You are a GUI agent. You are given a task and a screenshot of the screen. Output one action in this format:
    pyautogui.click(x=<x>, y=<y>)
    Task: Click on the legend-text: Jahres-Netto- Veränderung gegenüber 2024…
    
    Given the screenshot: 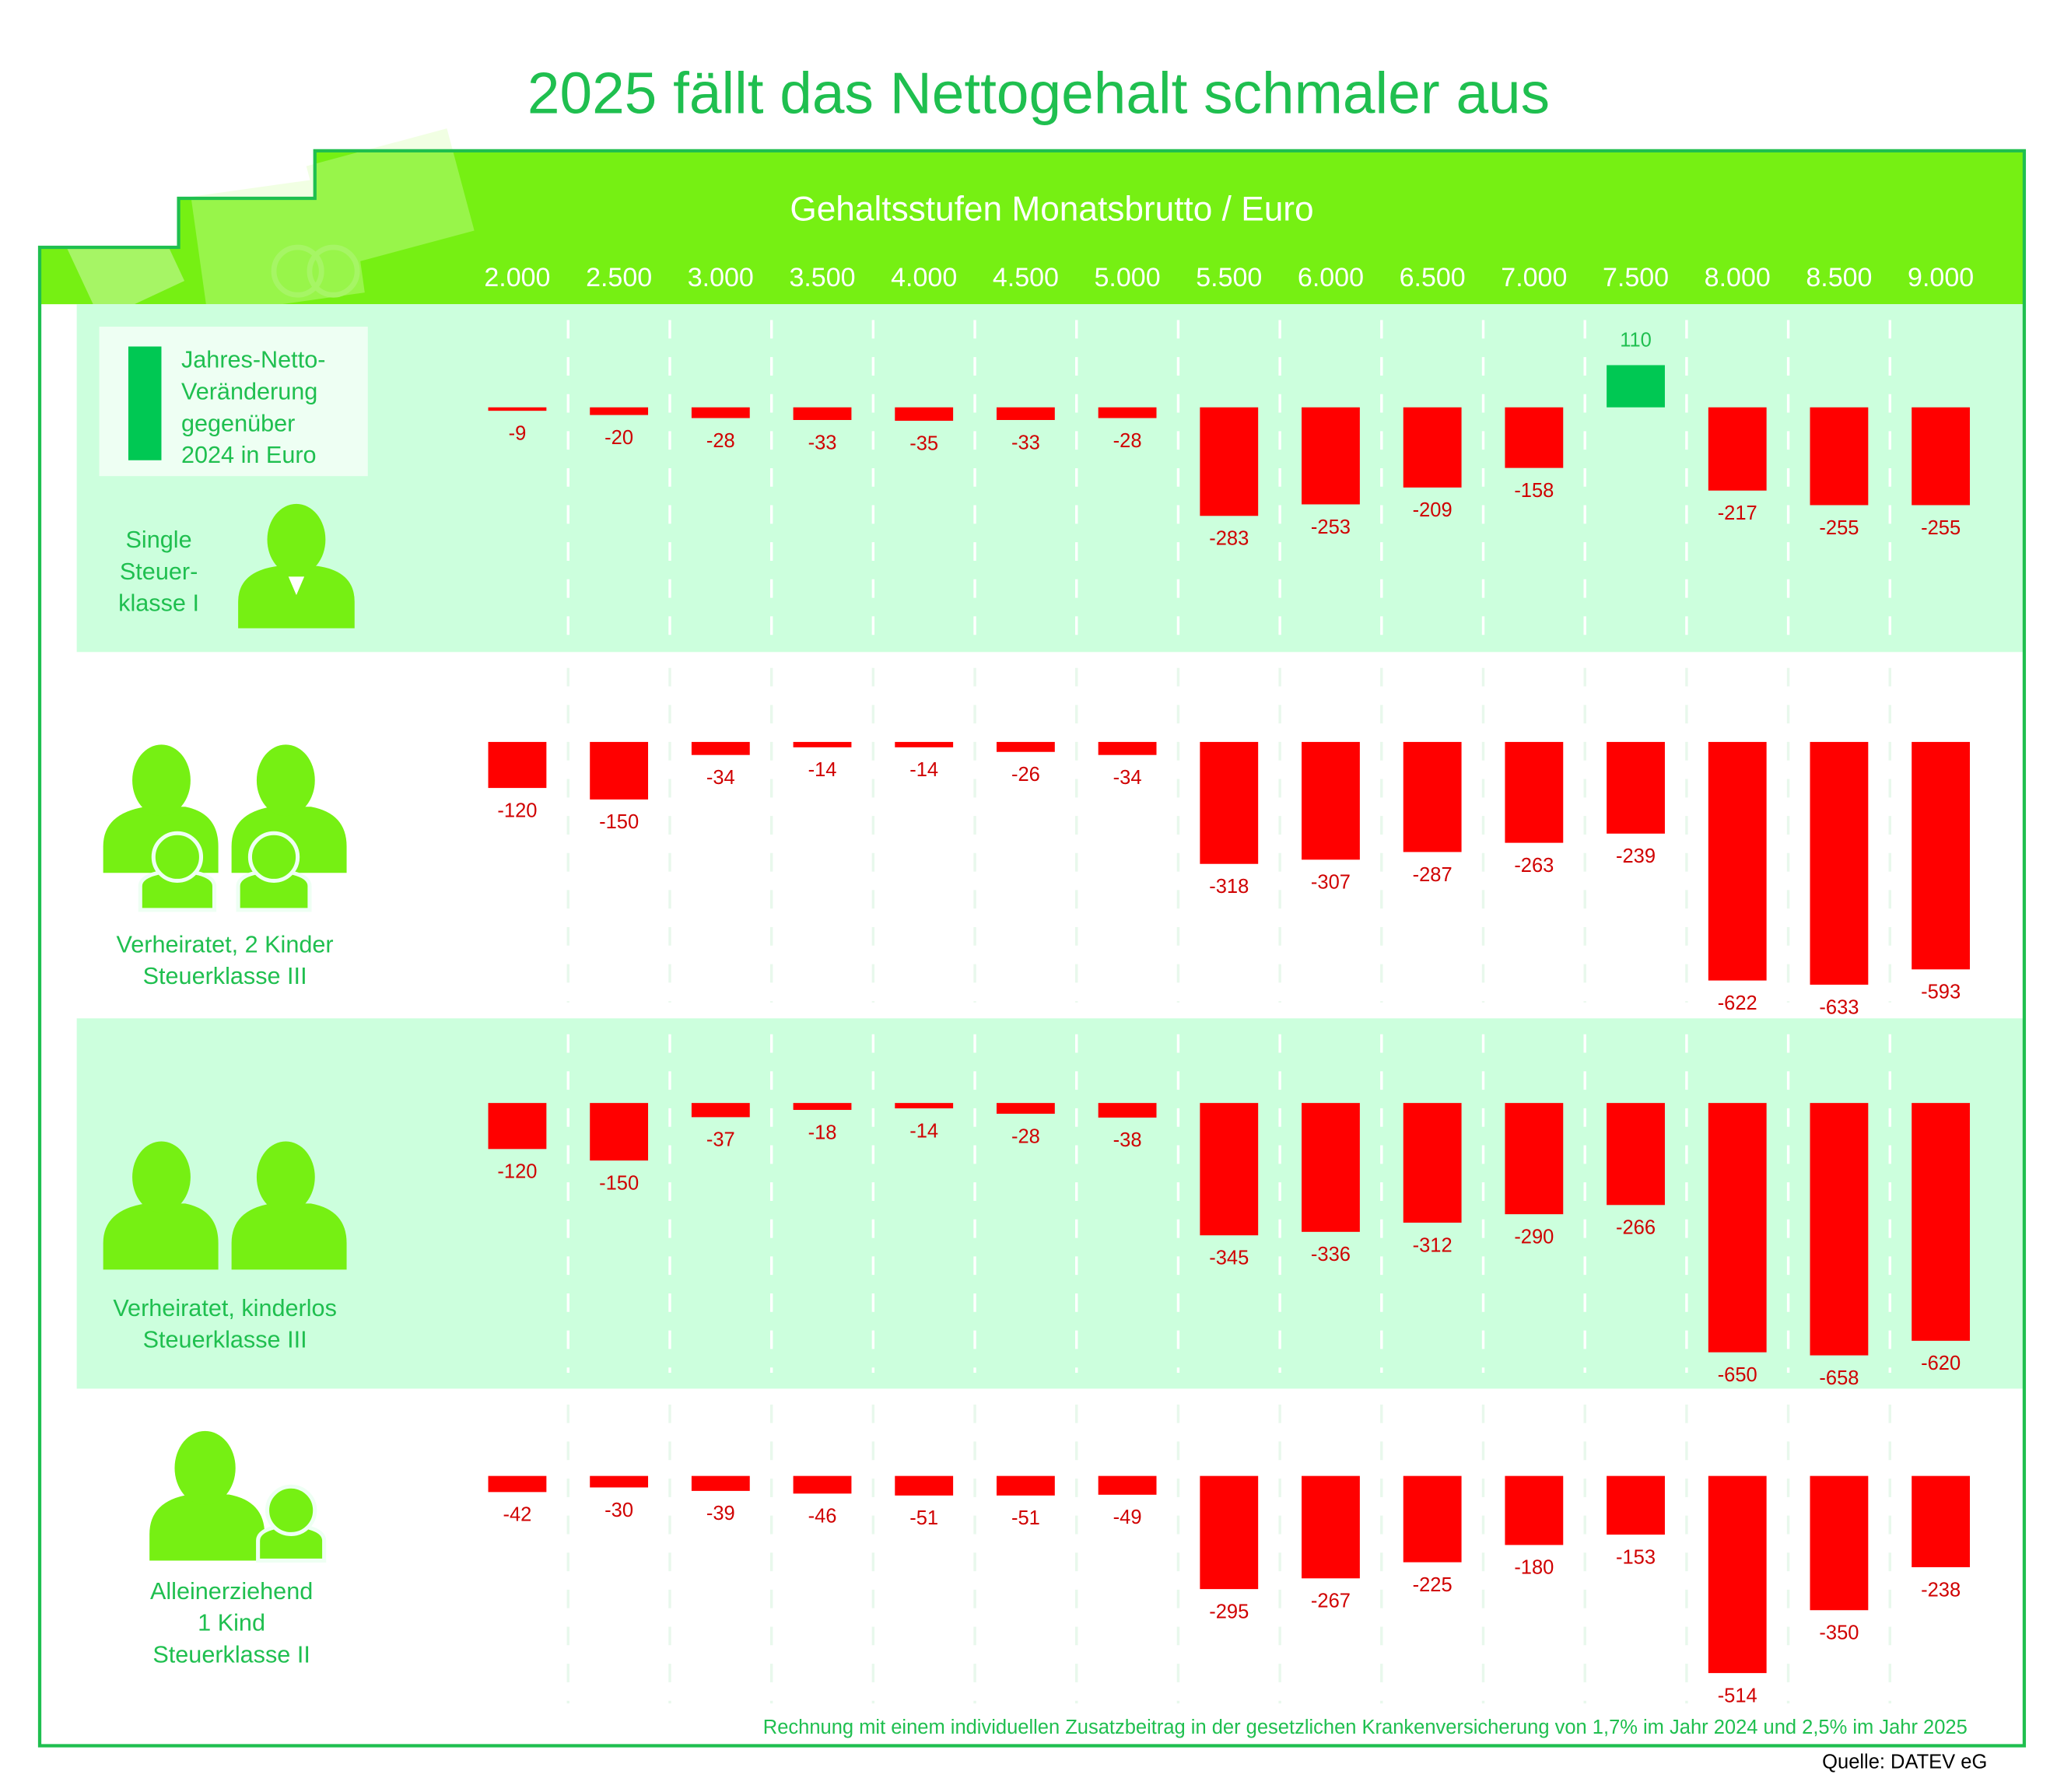 What is the action you would take?
    pyautogui.click(x=253, y=407)
    